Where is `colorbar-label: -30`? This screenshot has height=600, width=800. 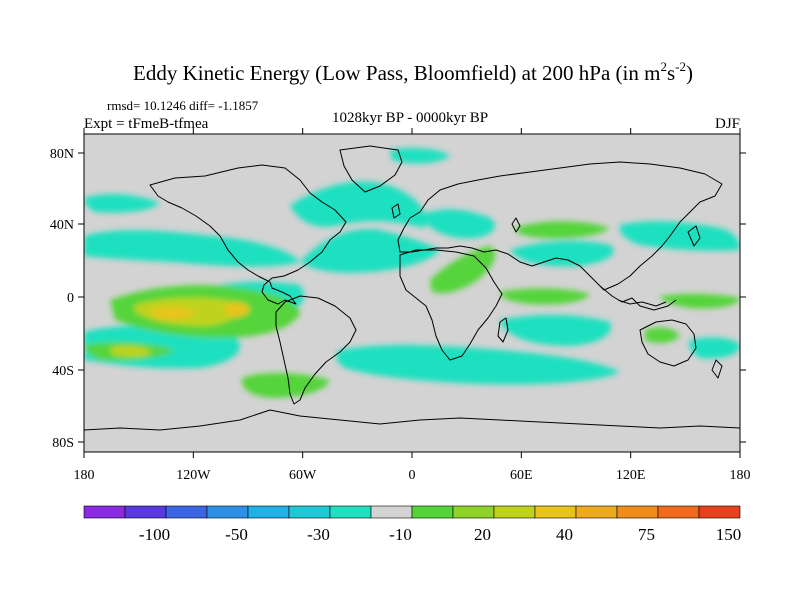 colorbar-label: -30 is located at coordinates (318, 534).